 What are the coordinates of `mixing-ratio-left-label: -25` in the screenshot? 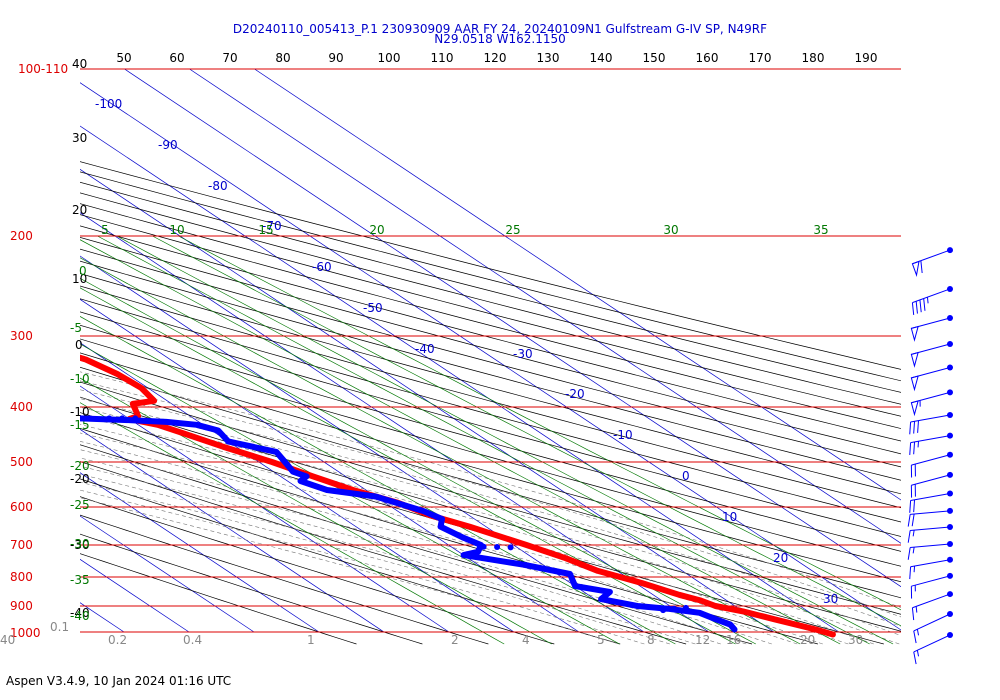 It's located at (80, 505).